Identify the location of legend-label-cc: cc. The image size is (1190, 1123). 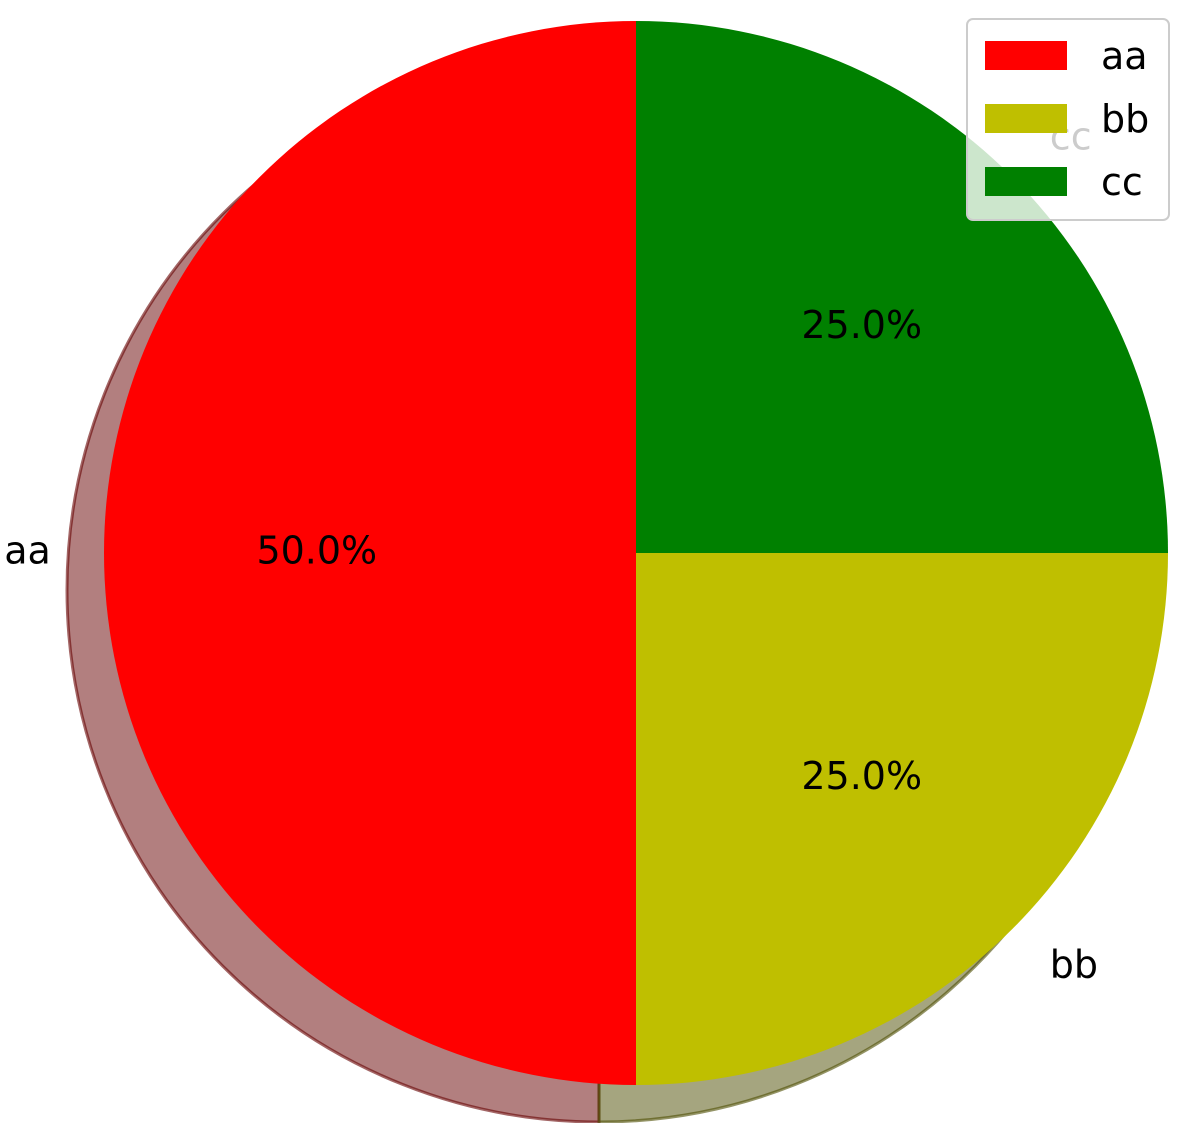
(1122, 182).